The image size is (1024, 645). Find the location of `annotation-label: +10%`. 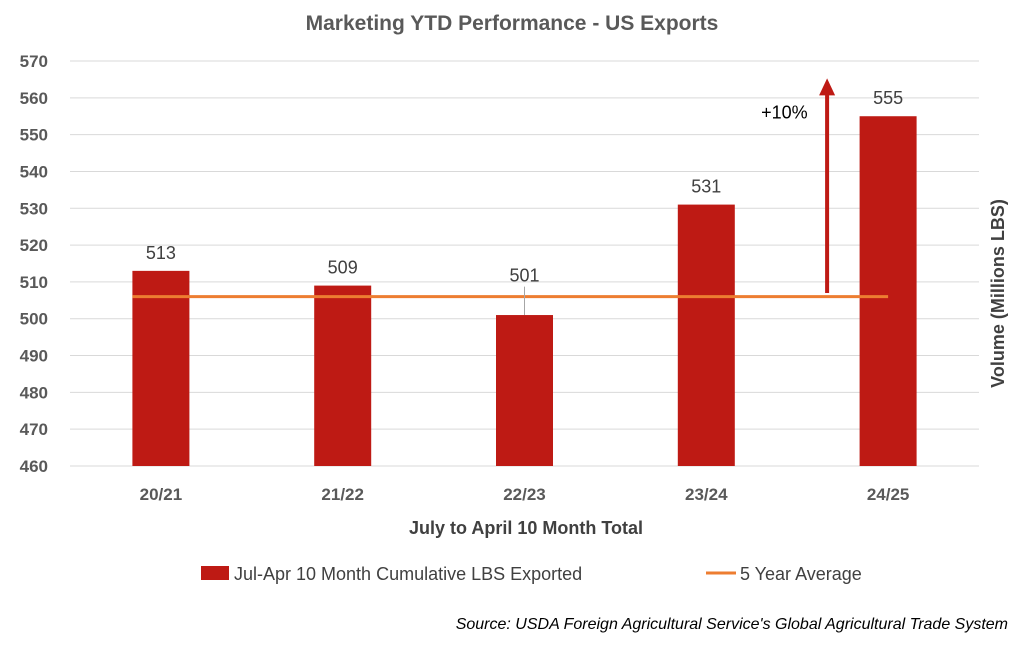

annotation-label: +10% is located at coordinates (784, 113).